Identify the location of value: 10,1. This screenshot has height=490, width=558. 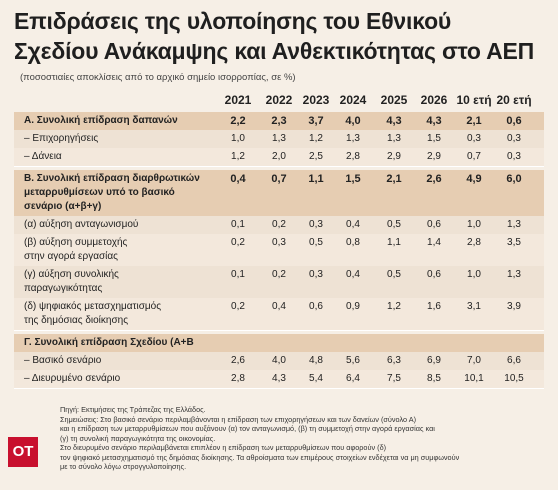
(474, 378).